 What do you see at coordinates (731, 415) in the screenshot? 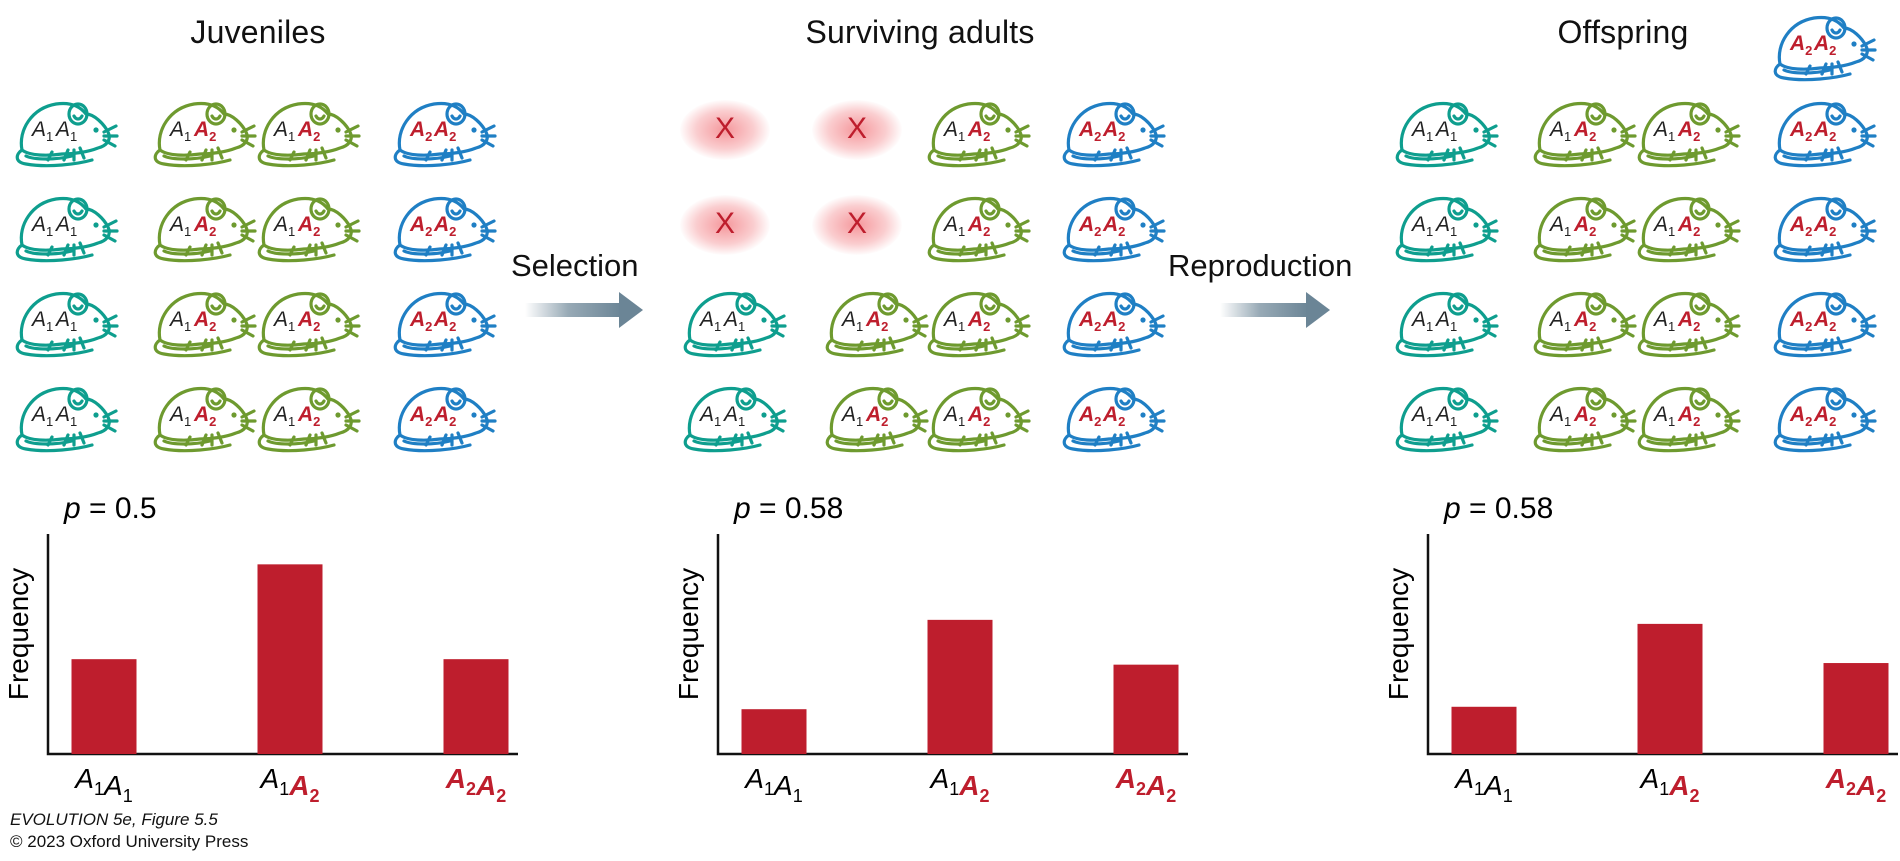
I see `surviving-adult-mouse-A1A1: A1 A1` at bounding box center [731, 415].